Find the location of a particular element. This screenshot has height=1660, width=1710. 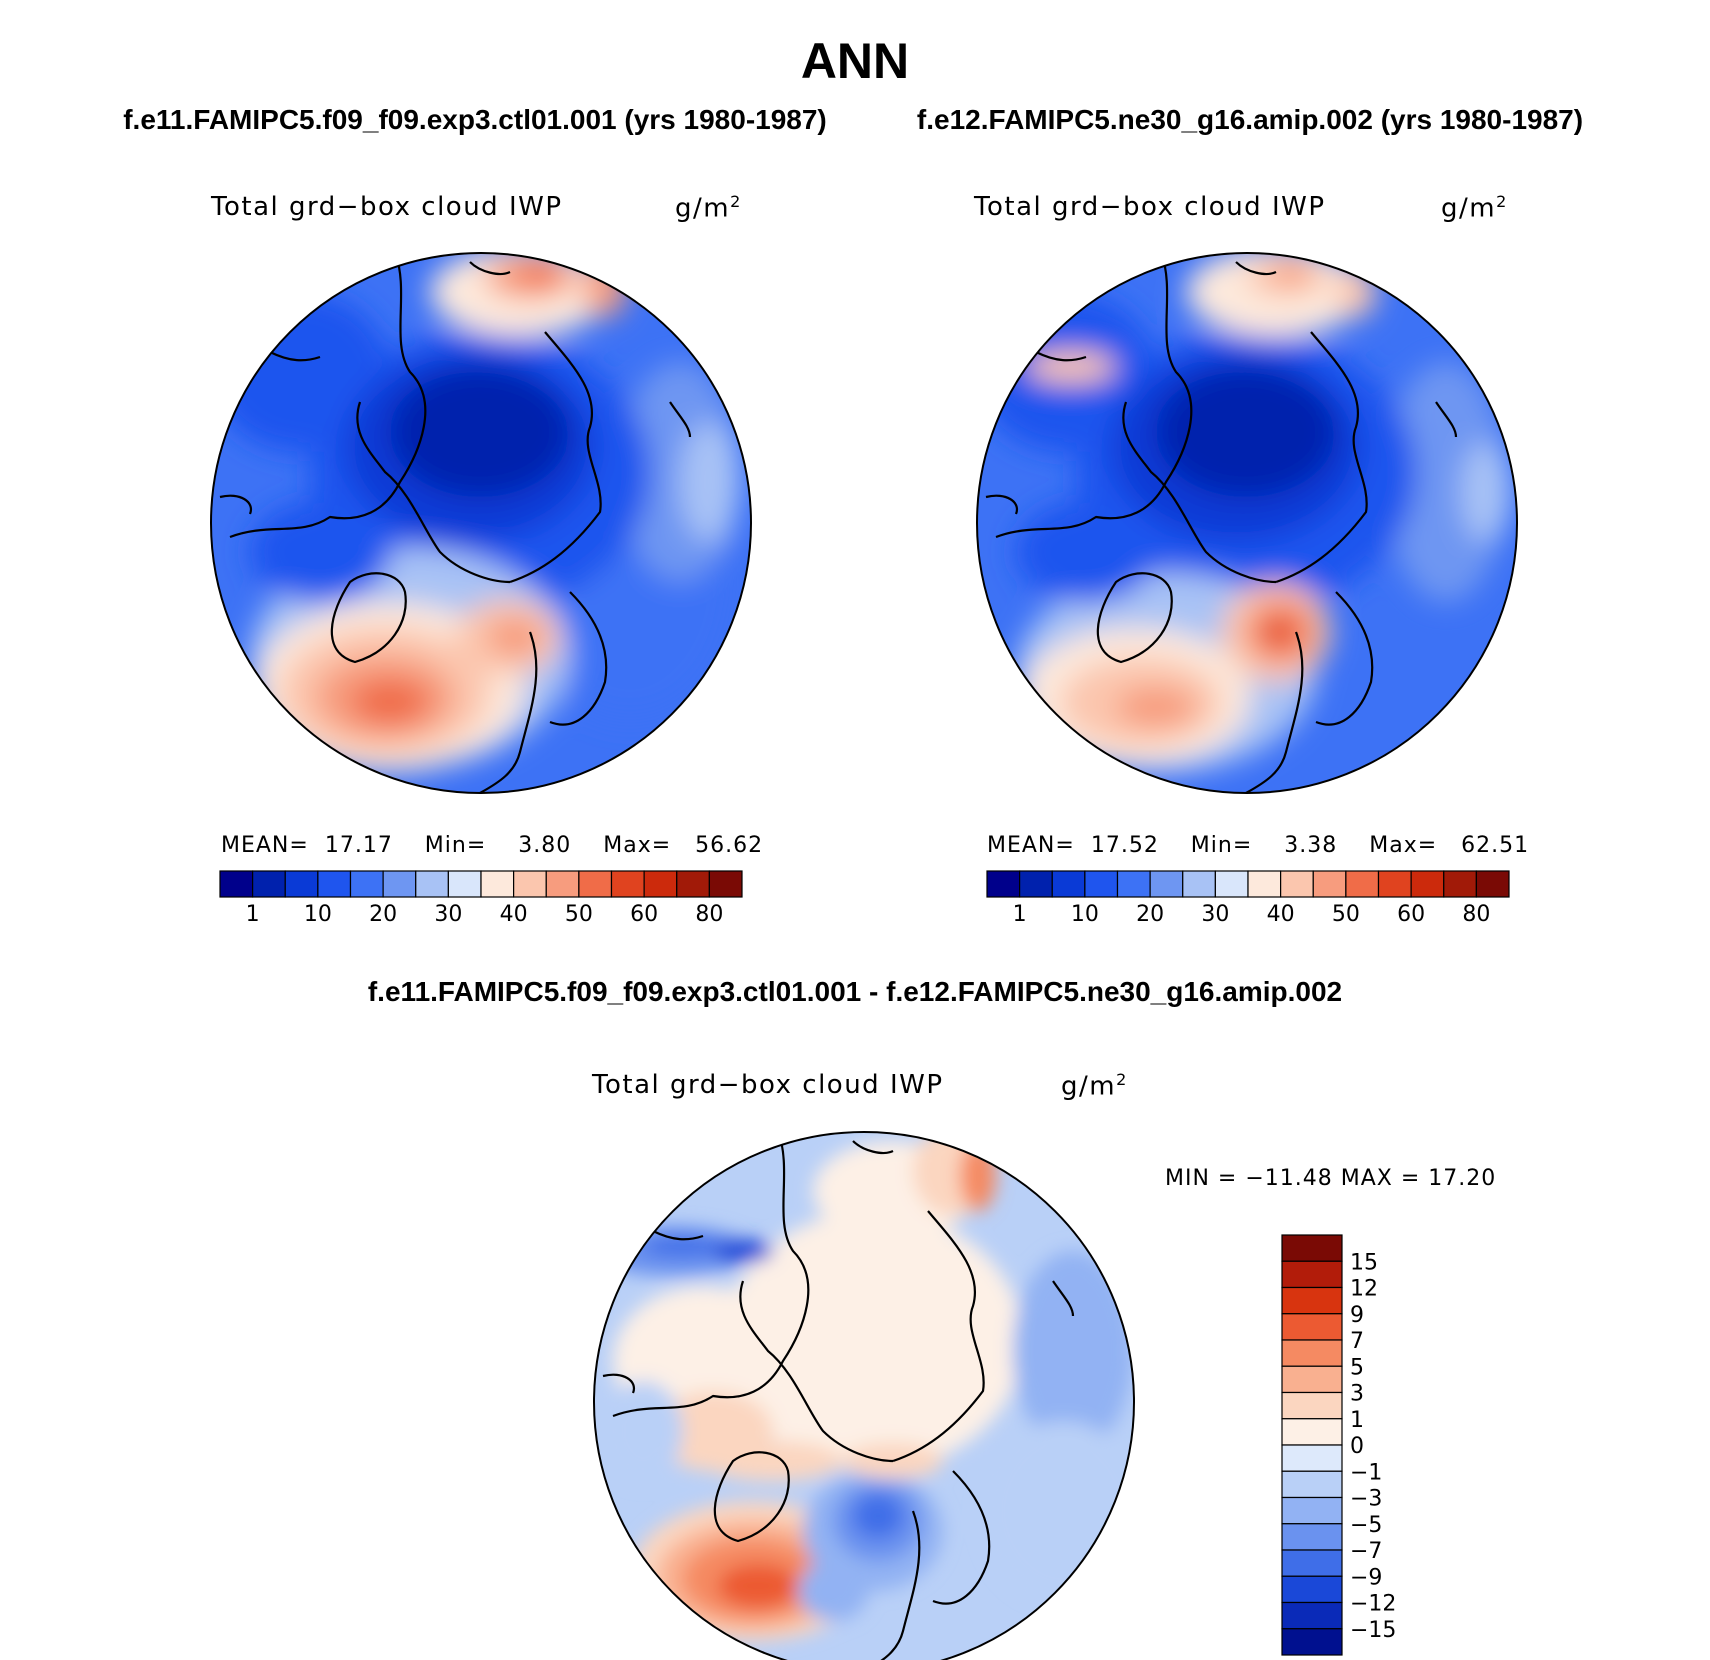

panel2-stats: MEAN= 17.52 Min= 3.38 Max= 62.51 is located at coordinates (1258, 845).